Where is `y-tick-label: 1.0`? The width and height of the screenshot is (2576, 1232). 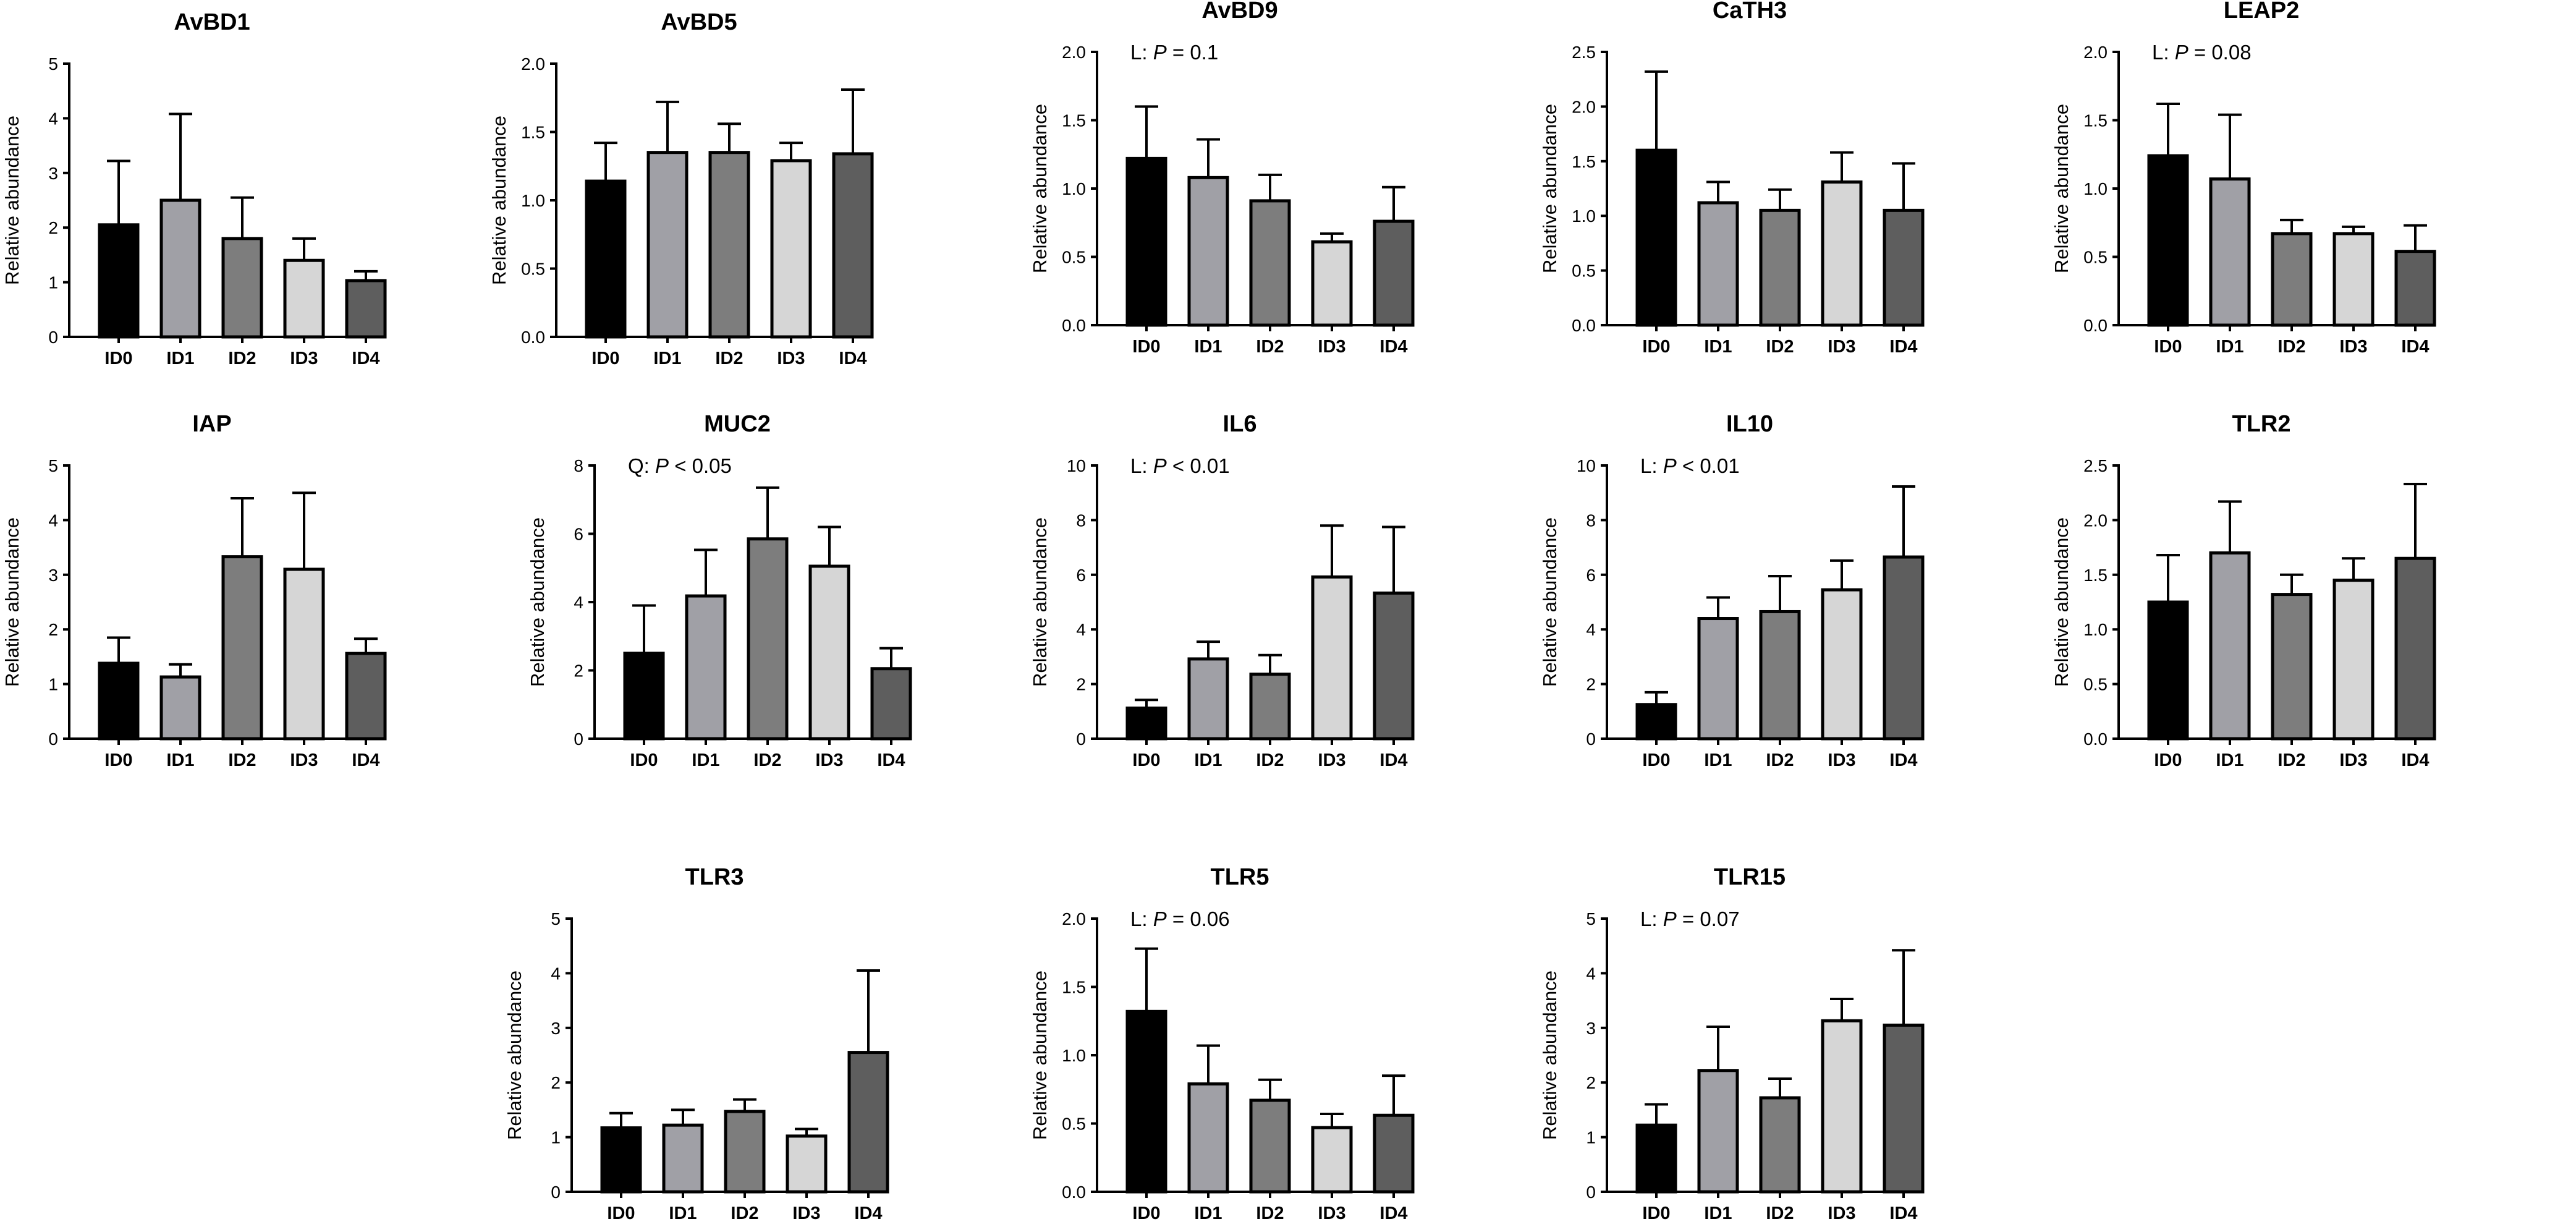
y-tick-label: 1.0 is located at coordinates (2095, 189).